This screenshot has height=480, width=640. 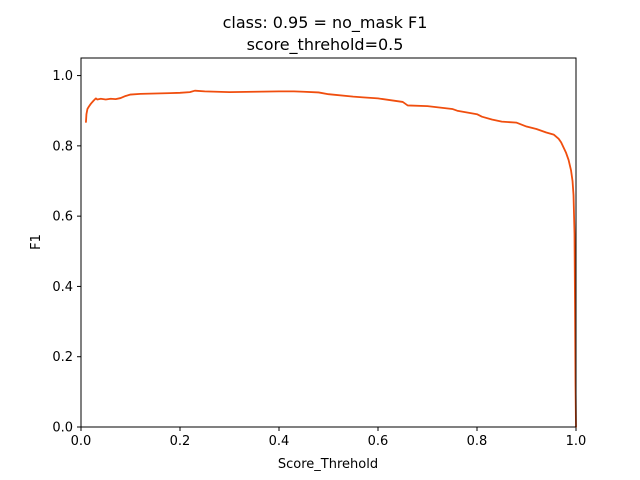 What do you see at coordinates (378, 441) in the screenshot?
I see `x-tick-label: 0.6` at bounding box center [378, 441].